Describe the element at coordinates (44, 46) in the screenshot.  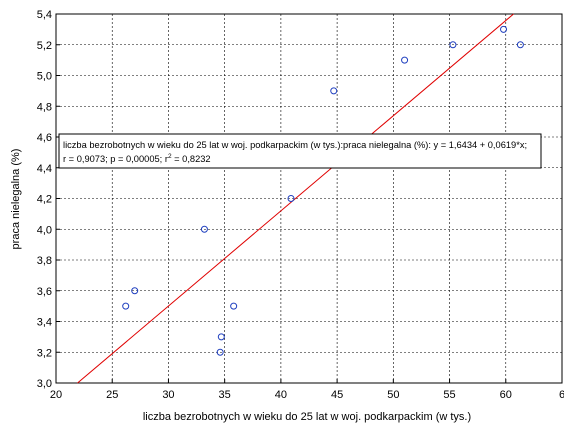
I see `y-tick-label: 5,2` at that location.